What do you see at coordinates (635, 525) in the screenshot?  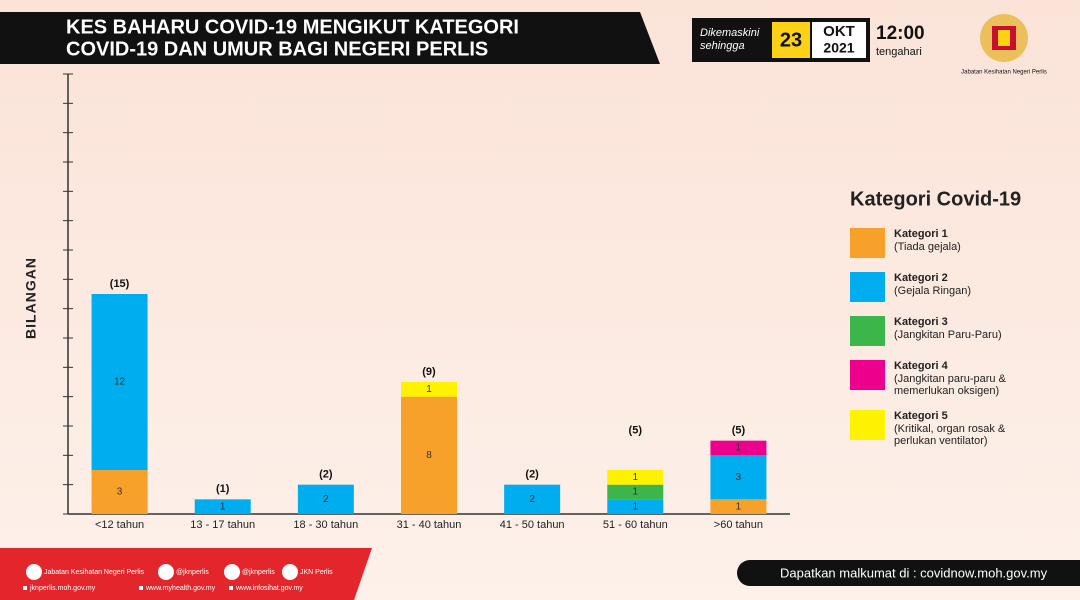 I see `x-tick-label: 51 - 60 tahun` at bounding box center [635, 525].